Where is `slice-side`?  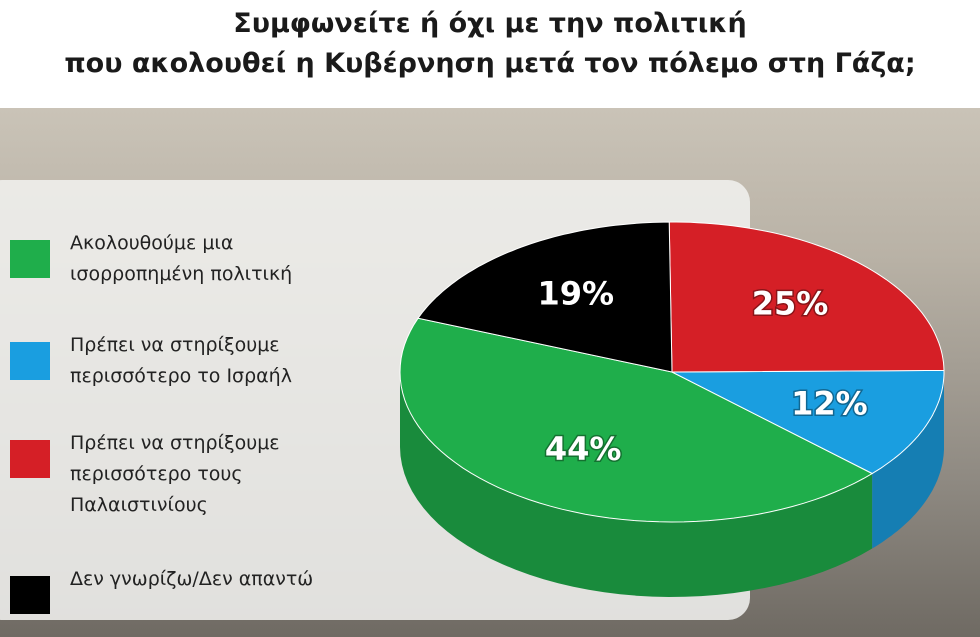
slice-side is located at coordinates (908, 460).